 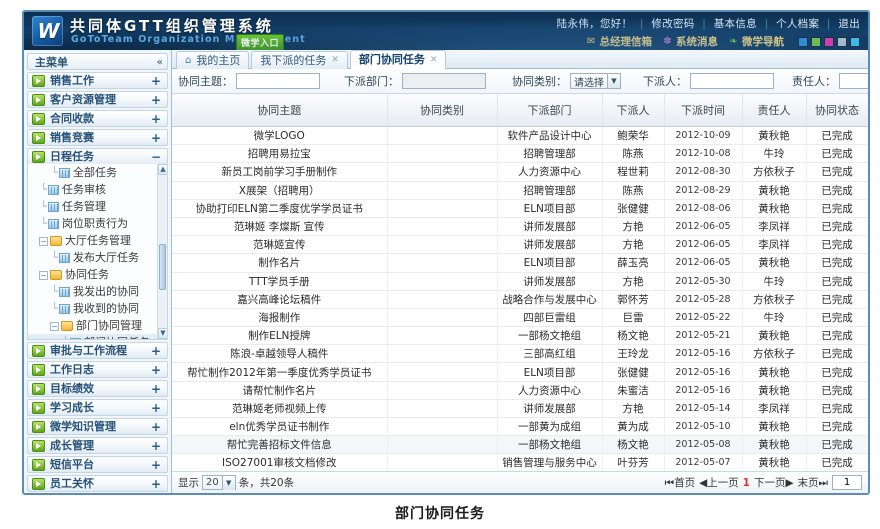 I want to click on collapse-toggle-icon: −, so click(x=155, y=157).